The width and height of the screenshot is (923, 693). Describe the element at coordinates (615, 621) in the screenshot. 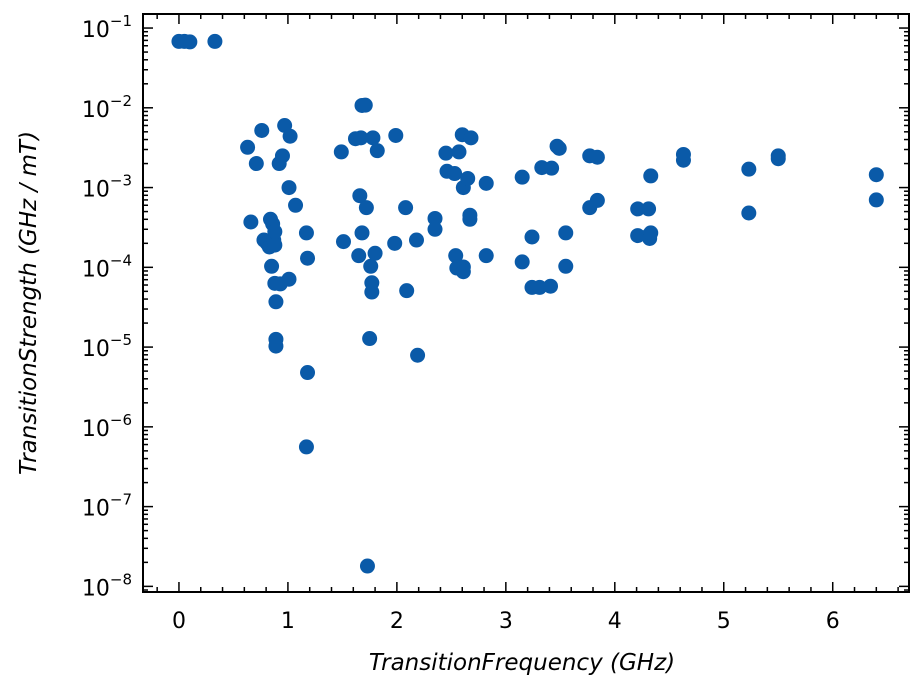

I see `x-tick-label: 4` at that location.